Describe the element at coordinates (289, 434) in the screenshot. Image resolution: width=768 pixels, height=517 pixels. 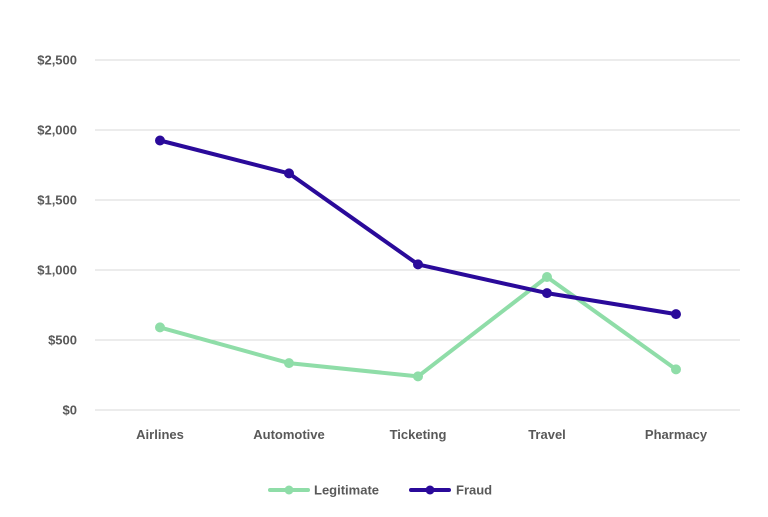
I see `x-tick-label: Automotive` at that location.